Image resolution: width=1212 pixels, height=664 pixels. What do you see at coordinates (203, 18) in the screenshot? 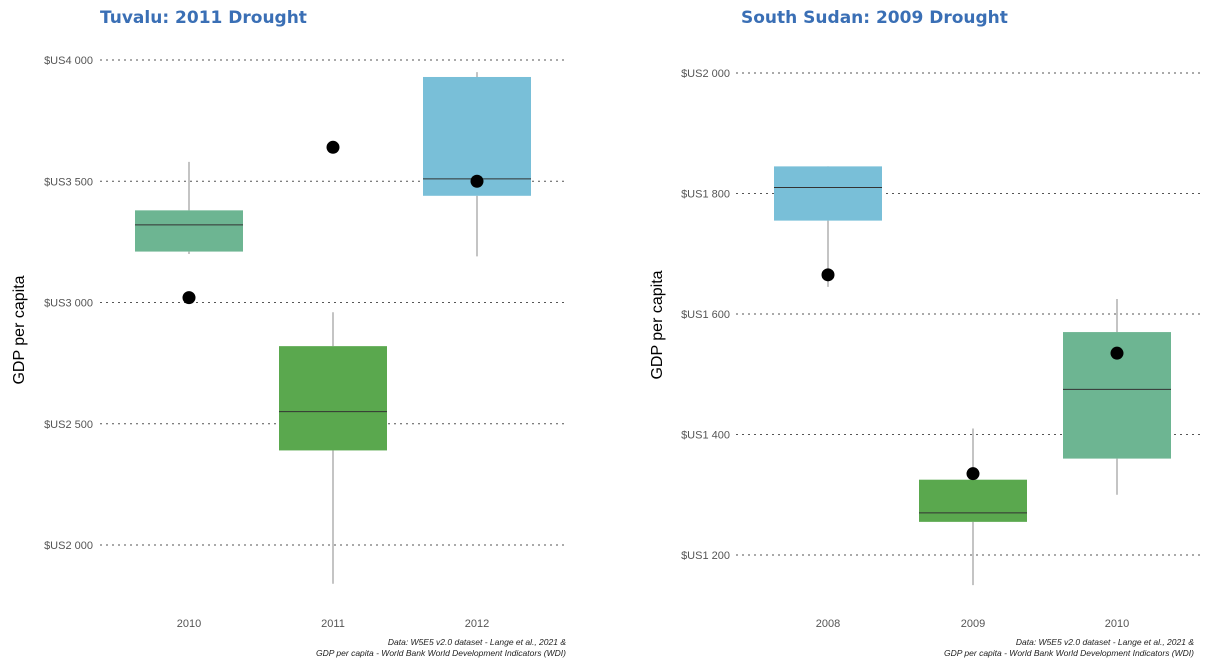
I see `chart-title: Tuvalu: 2011 Drought` at bounding box center [203, 18].